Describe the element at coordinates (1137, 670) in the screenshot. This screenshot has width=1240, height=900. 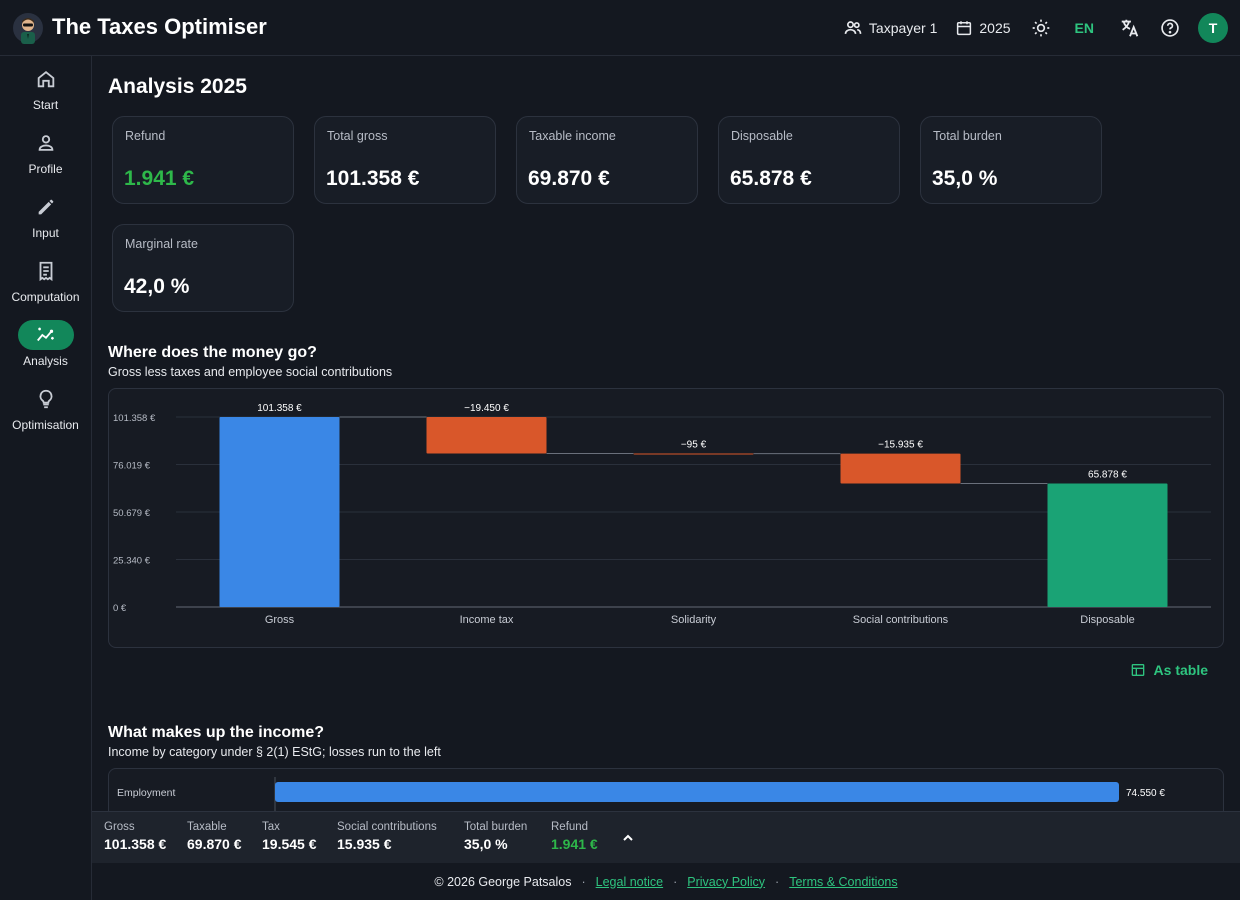
I see `table-icon` at that location.